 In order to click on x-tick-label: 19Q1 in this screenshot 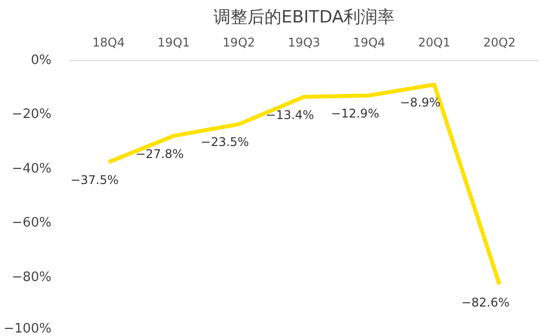, I will do `click(174, 43)`.